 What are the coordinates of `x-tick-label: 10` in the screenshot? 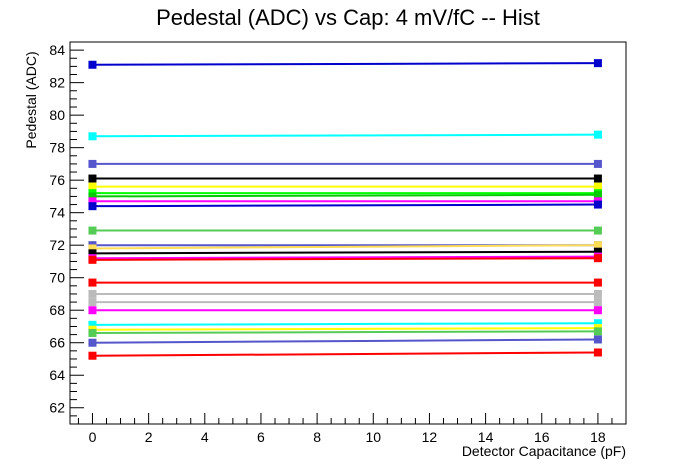 It's located at (373, 437).